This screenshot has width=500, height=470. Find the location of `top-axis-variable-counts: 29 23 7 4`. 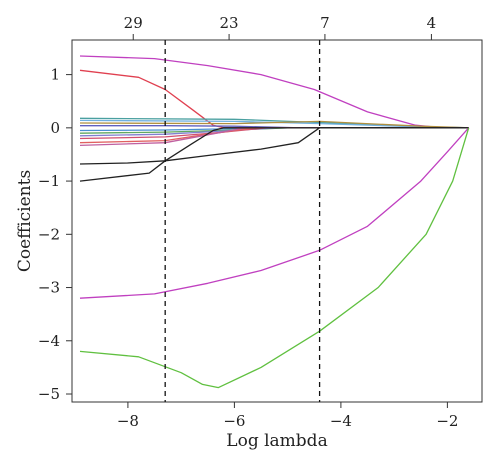

top-axis-variable-counts: 29 23 7 4 is located at coordinates (280, 27).